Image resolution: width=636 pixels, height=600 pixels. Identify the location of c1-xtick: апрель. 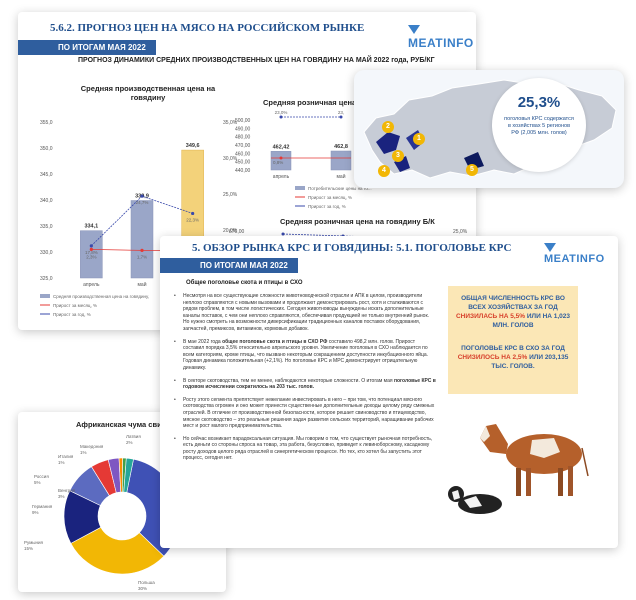
(91, 285).